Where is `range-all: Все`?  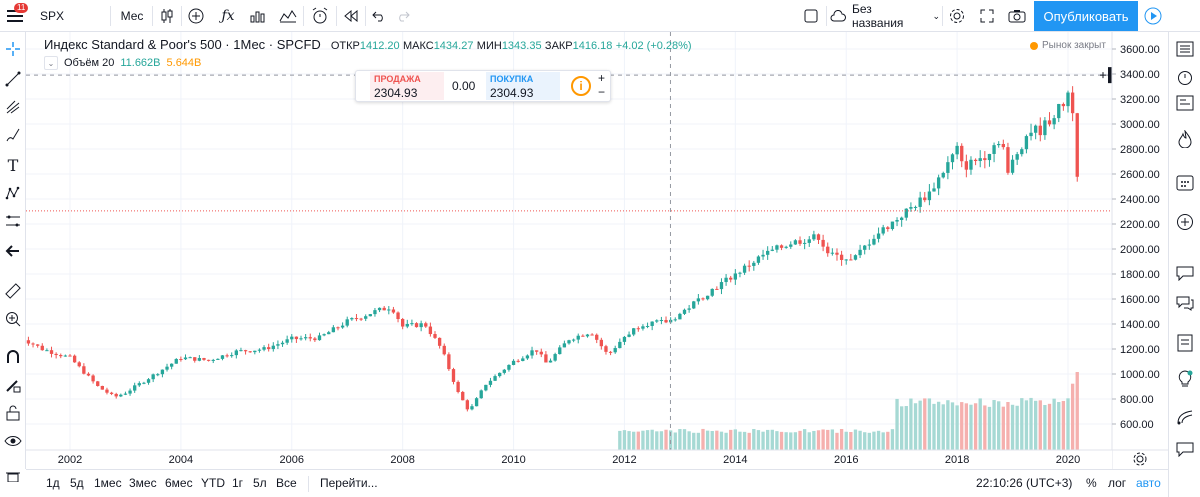
range-all: Все is located at coordinates (286, 483).